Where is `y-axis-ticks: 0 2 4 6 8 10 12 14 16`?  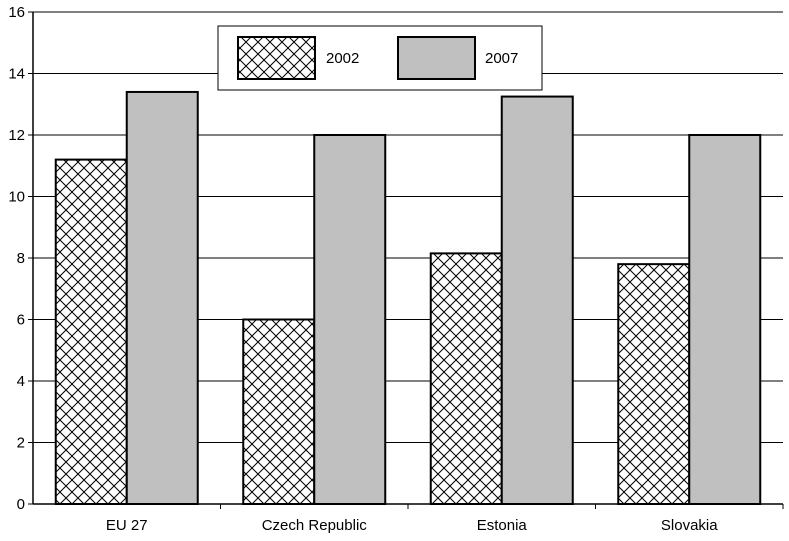 y-axis-ticks: 0 2 4 6 8 10 12 14 16 is located at coordinates (20, 258).